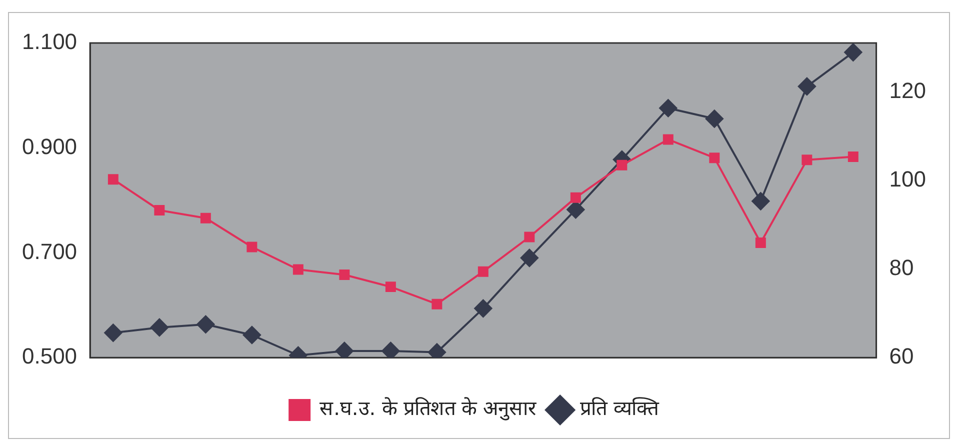 This screenshot has width=957, height=443. I want to click on y-tick-label: 1.100, so click(50, 41).